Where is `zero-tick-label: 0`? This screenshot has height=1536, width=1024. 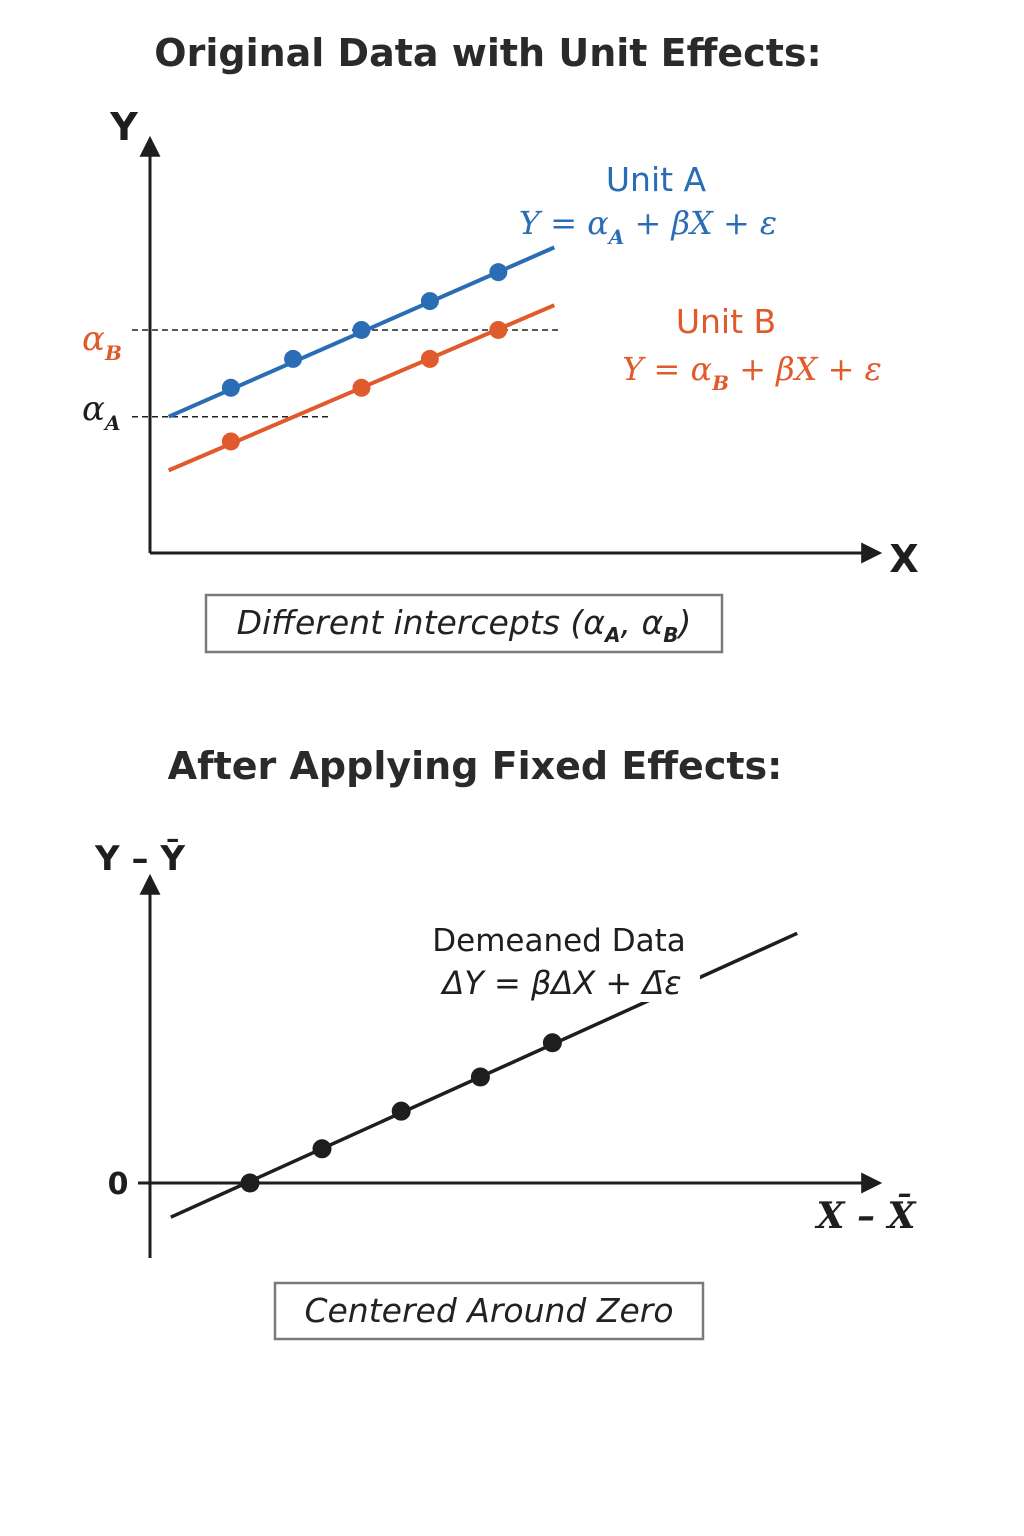 zero-tick-label: 0 is located at coordinates (118, 1184).